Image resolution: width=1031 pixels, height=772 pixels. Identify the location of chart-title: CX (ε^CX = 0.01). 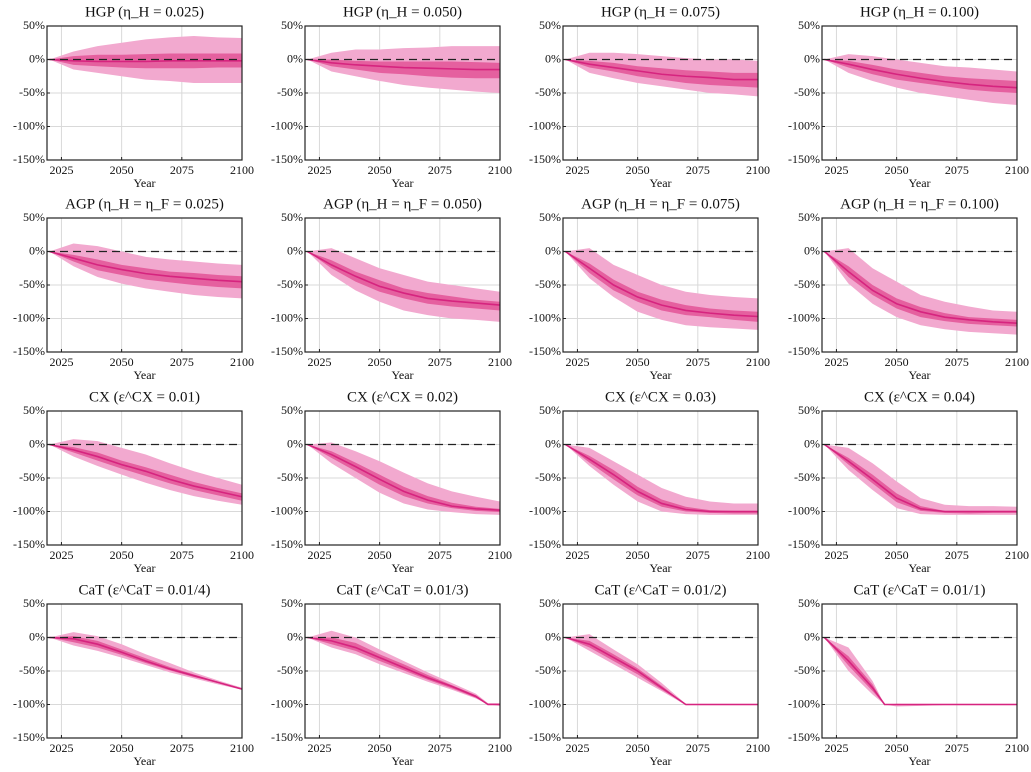
(144, 397).